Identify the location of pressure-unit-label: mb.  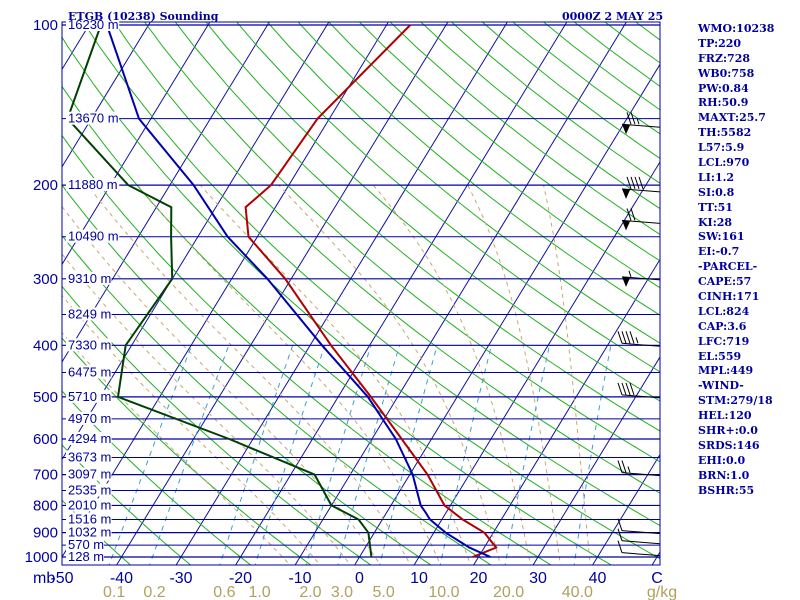
(44, 578).